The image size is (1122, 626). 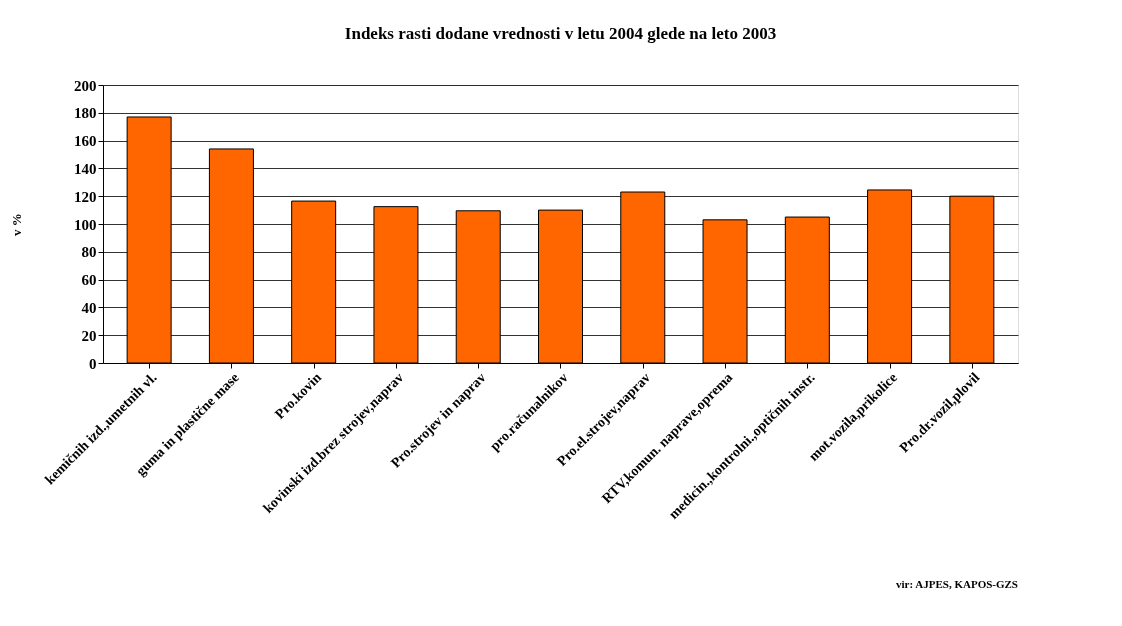 What do you see at coordinates (957, 584) in the screenshot?
I see `text: vir: AJPES, KAPOS-GZS` at bounding box center [957, 584].